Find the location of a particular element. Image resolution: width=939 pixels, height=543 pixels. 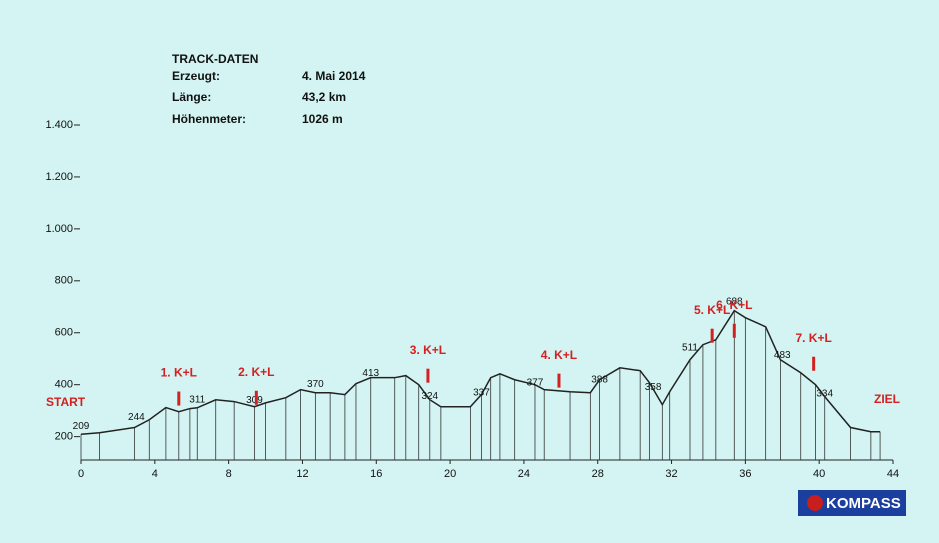

x-tick-label: 44 is located at coordinates (893, 474).